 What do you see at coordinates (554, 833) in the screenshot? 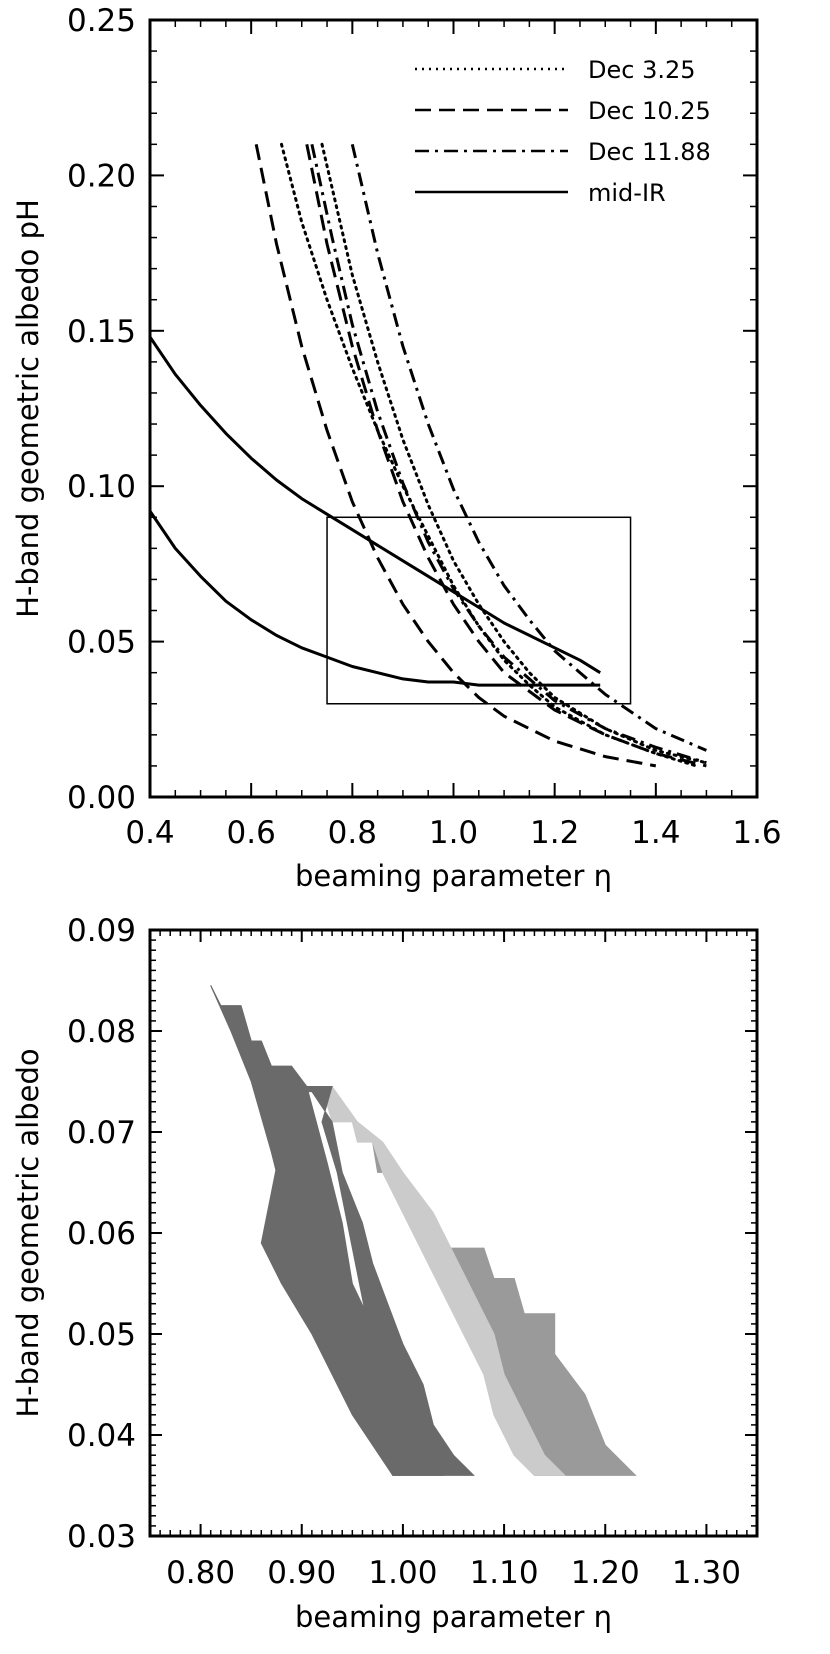
I see `top-x-tick-label: 1.2` at bounding box center [554, 833].